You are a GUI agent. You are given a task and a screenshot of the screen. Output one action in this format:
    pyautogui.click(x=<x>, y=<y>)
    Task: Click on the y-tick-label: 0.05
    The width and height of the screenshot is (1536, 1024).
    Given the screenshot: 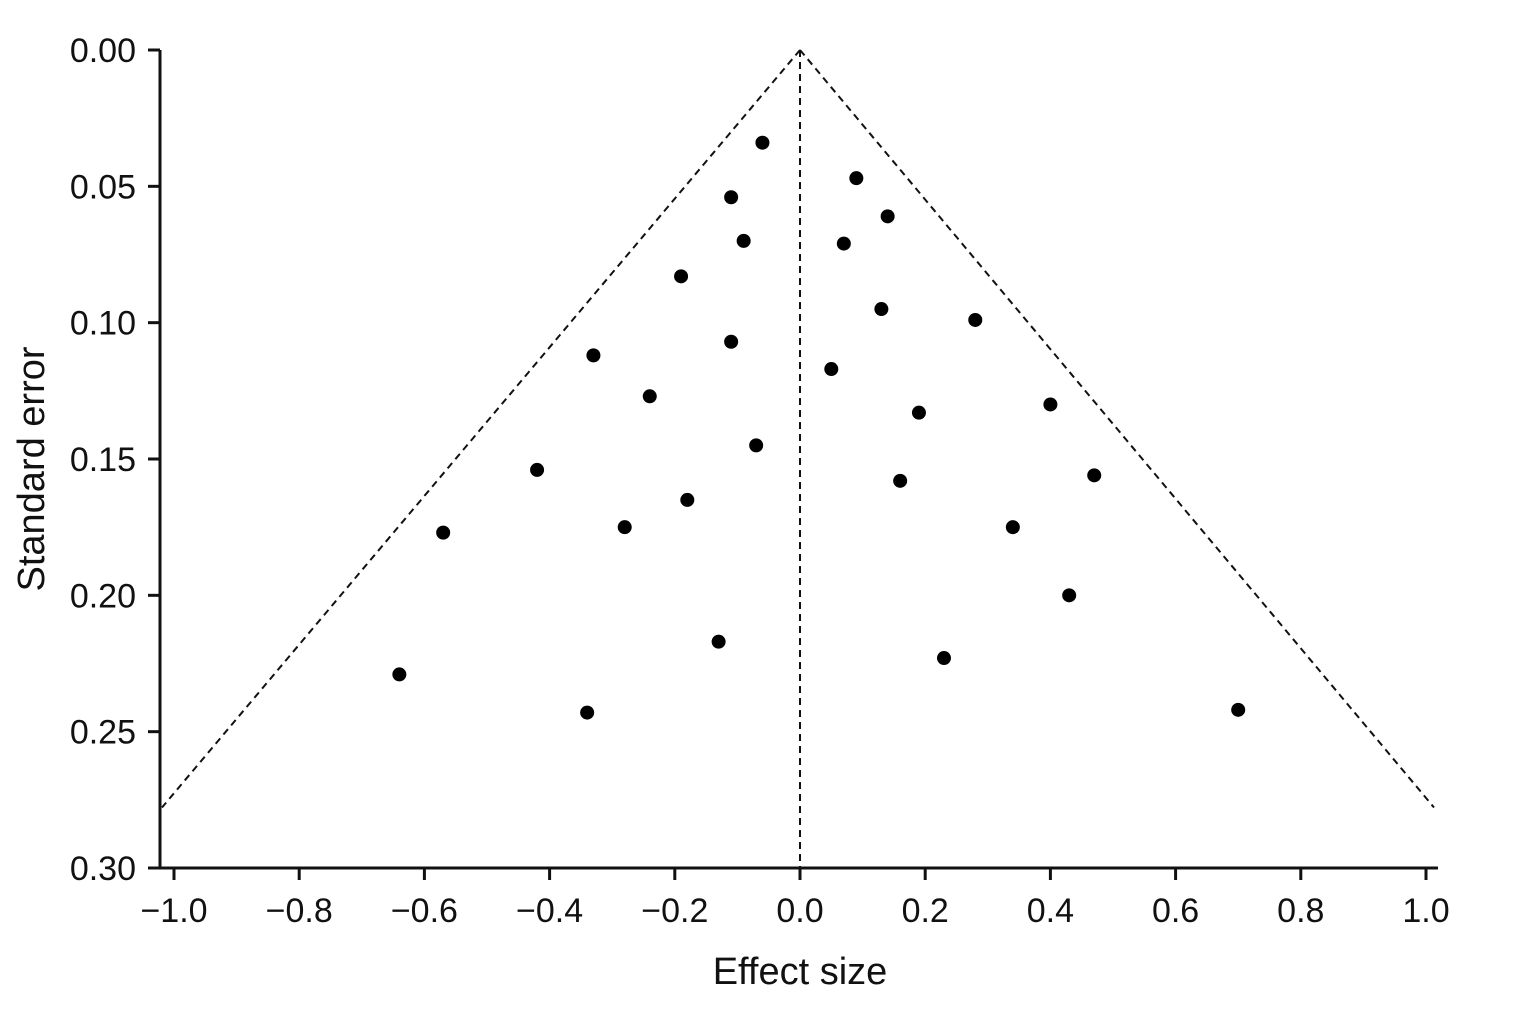 What is the action you would take?
    pyautogui.click(x=103, y=187)
    